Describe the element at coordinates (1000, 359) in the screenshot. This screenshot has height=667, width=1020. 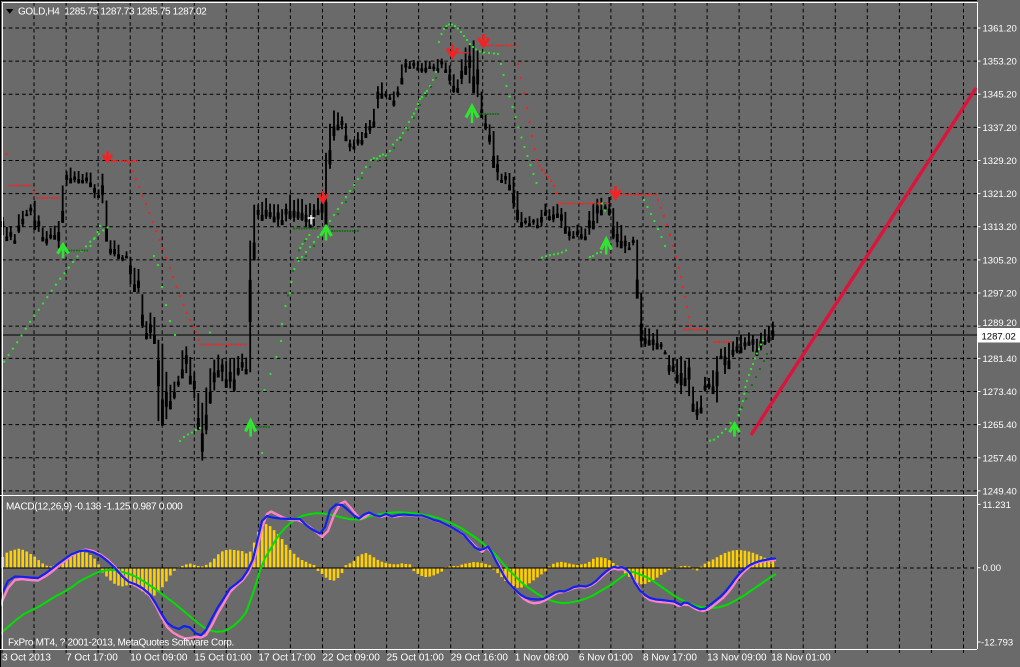
I see `svg-text: 1281.40` at that location.